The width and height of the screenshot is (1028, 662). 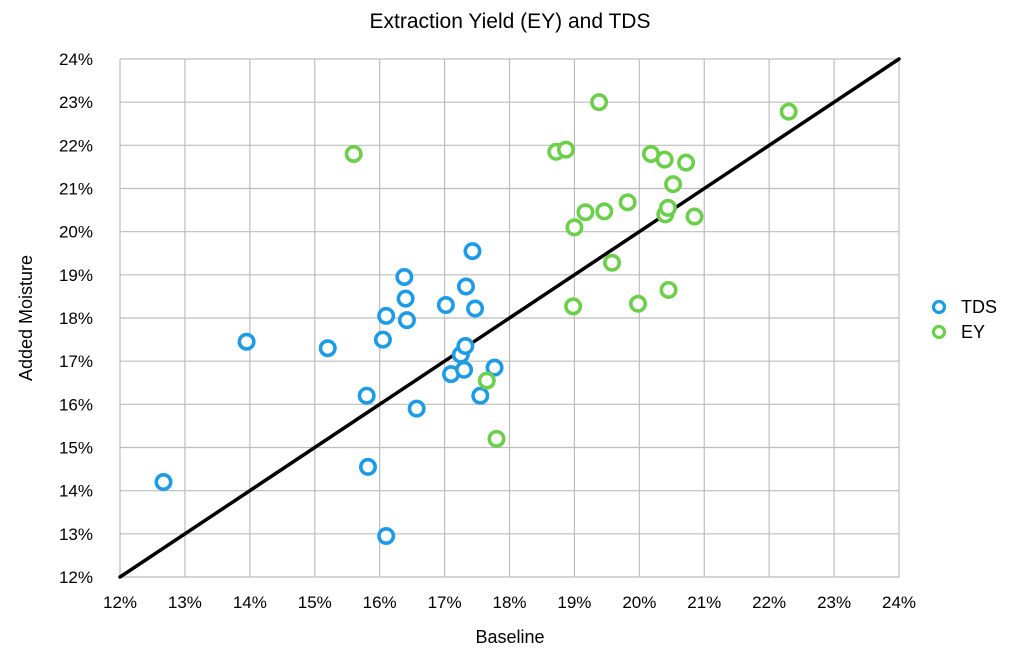 What do you see at coordinates (76, 189) in the screenshot?
I see `y-tick-label: 21%` at bounding box center [76, 189].